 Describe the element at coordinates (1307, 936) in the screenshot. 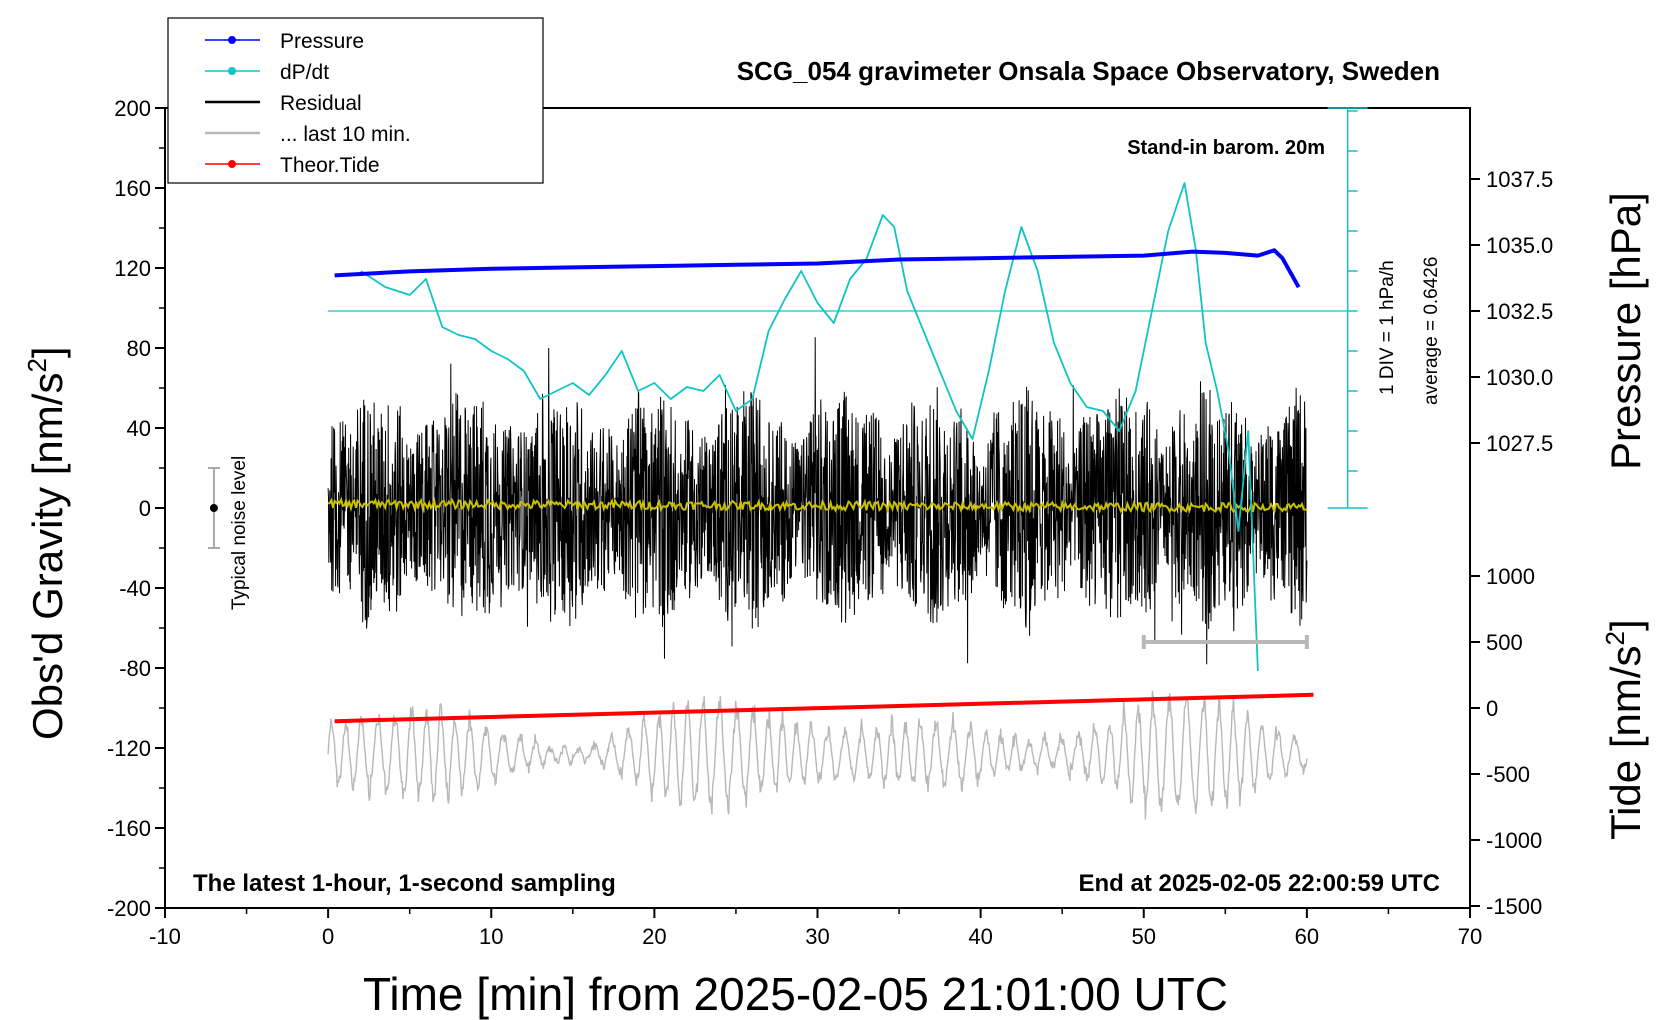

I see `x-tick-label: 60` at that location.